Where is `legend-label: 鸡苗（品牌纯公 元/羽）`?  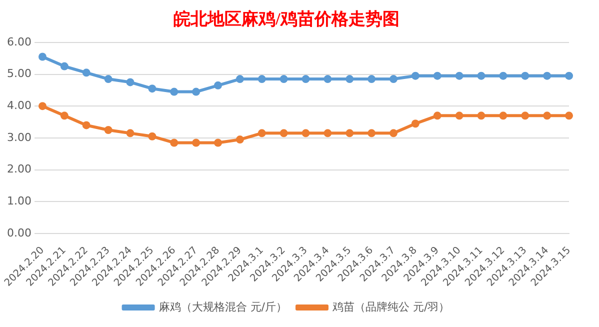 legend-label: 鸡苗（品牌纯公 元/羽） is located at coordinates (391, 307).